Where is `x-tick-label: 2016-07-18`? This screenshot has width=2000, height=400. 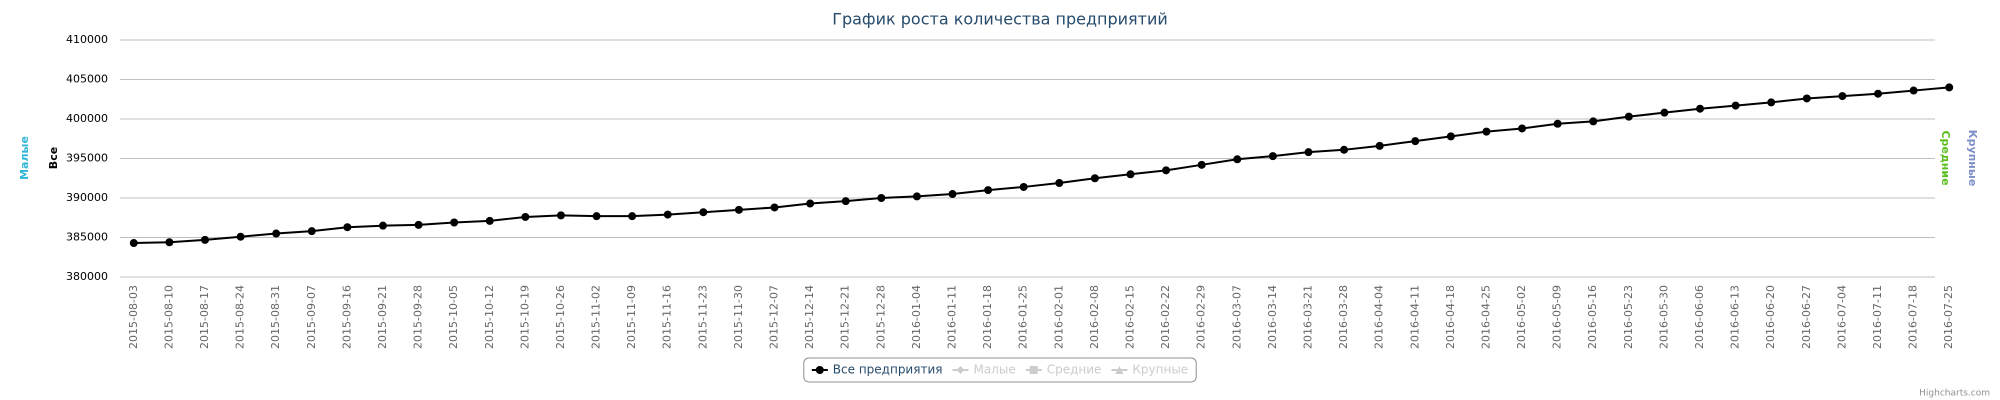
x-tick-label: 2016-07-18 is located at coordinates (1913, 317).